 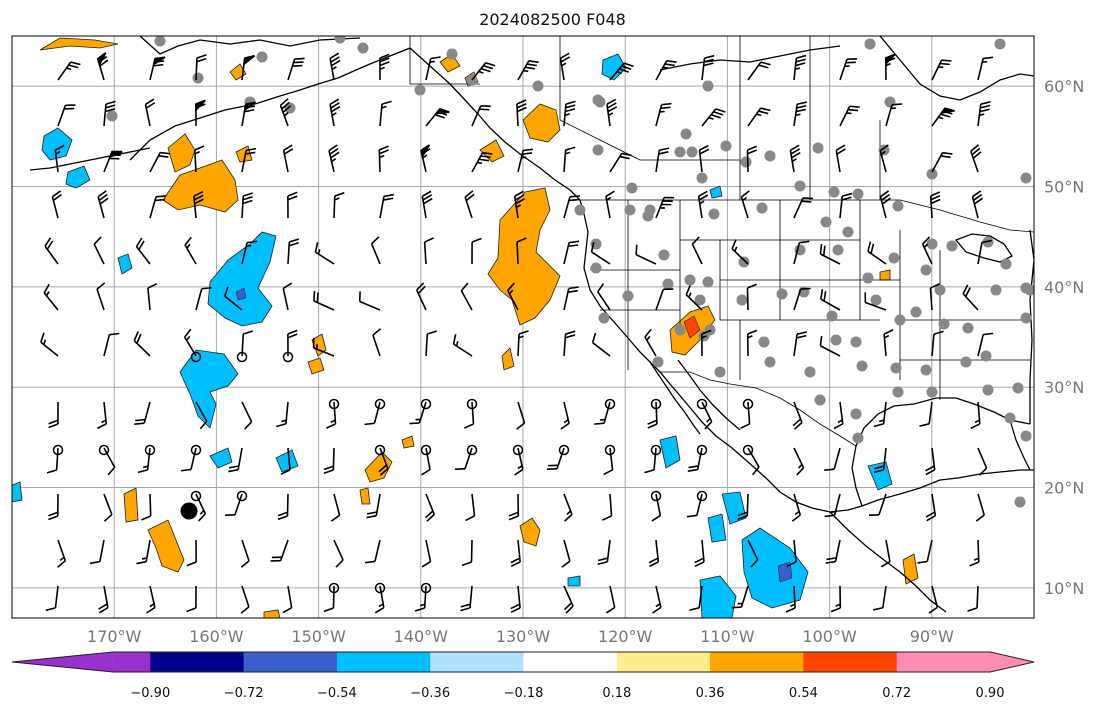 I want to click on longitude-tick-label: 150°W, so click(x=318, y=636).